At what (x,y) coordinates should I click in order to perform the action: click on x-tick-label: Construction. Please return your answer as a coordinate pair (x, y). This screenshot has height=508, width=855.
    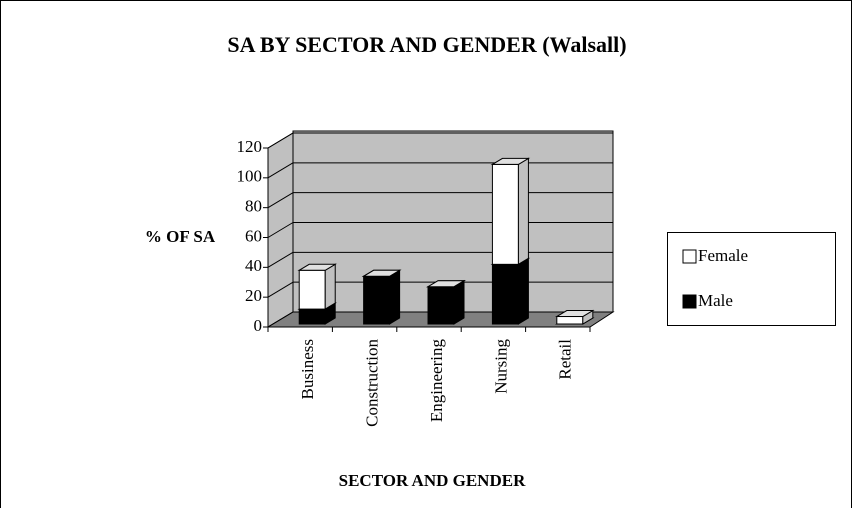
    Looking at the image, I should click on (372, 383).